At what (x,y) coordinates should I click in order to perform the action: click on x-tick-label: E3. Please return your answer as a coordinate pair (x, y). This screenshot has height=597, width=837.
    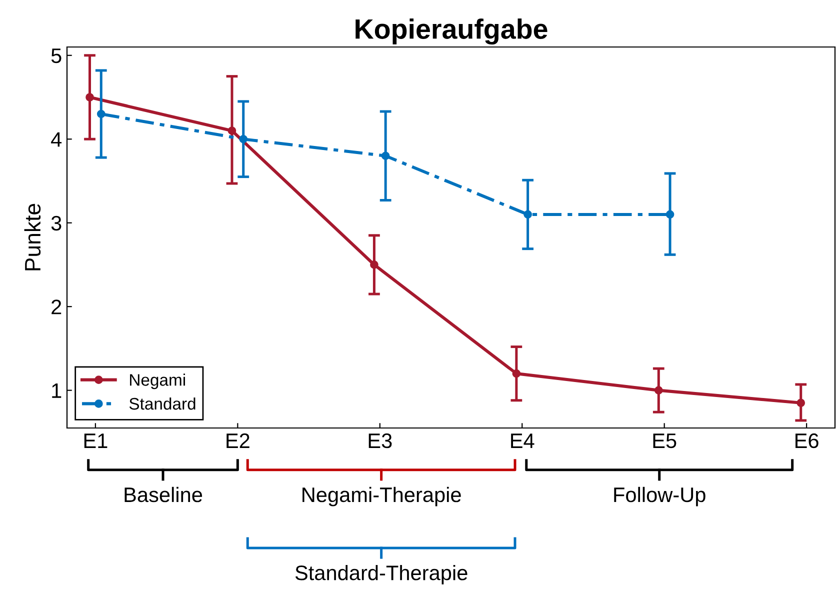
    Looking at the image, I should click on (380, 440).